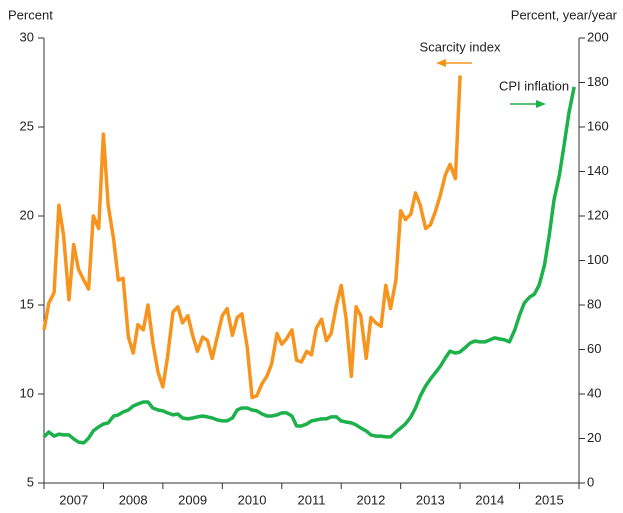 The height and width of the screenshot is (513, 623). I want to click on y-tick-label: 20, so click(27, 214).